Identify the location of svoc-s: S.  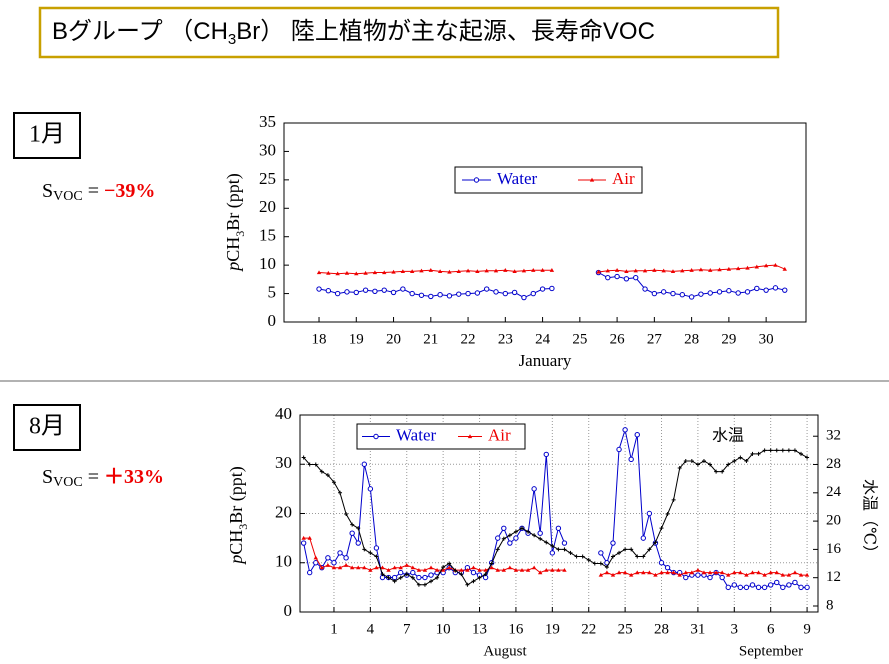
(47, 191).